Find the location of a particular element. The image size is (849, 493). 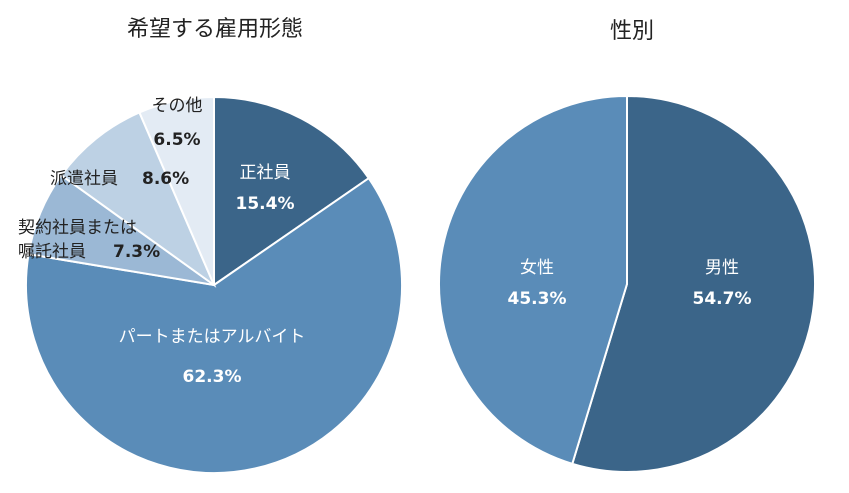

chart-title-gender: 性別 is located at coordinates (632, 31).